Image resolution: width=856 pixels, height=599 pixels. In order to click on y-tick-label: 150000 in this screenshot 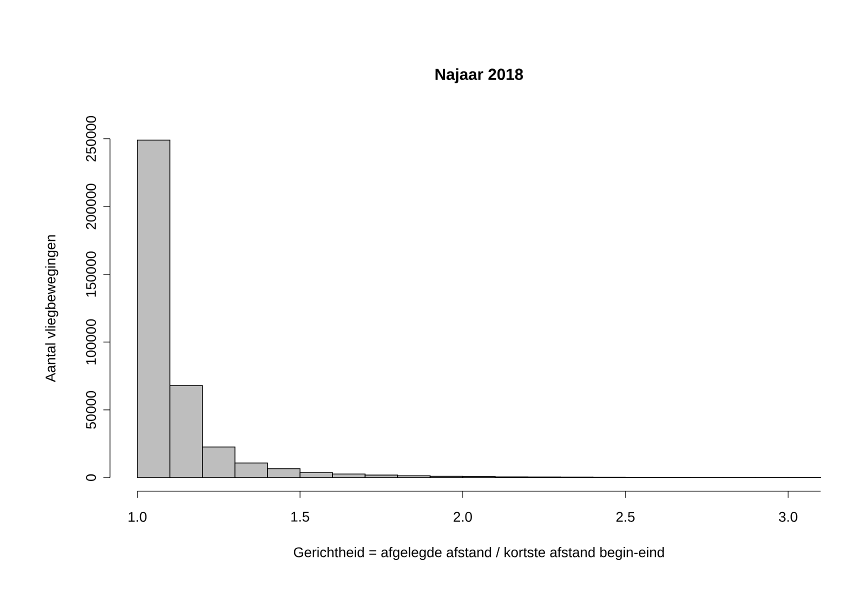, I will do `click(91, 274)`.